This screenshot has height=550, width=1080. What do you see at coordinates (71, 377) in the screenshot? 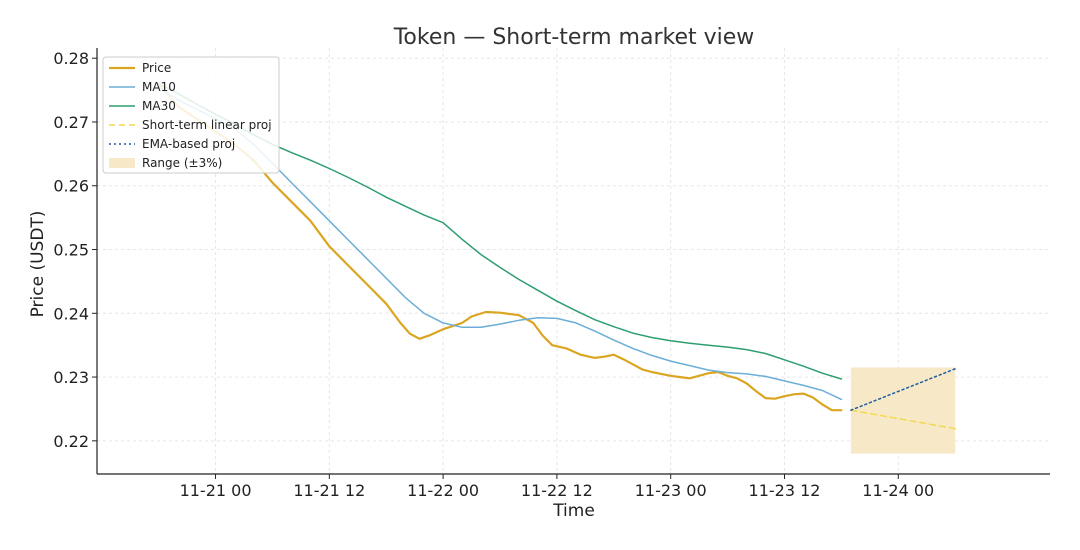
I see `y-tick-label: 0.23` at bounding box center [71, 377].